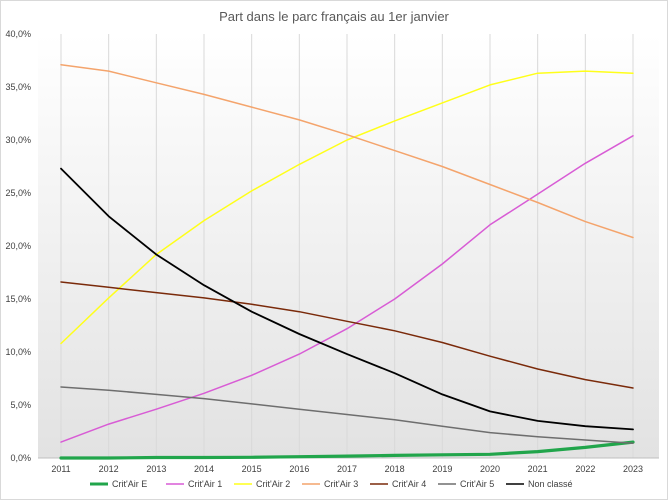  Describe the element at coordinates (156, 469) in the screenshot. I see `x-tick-label: 2013` at that location.